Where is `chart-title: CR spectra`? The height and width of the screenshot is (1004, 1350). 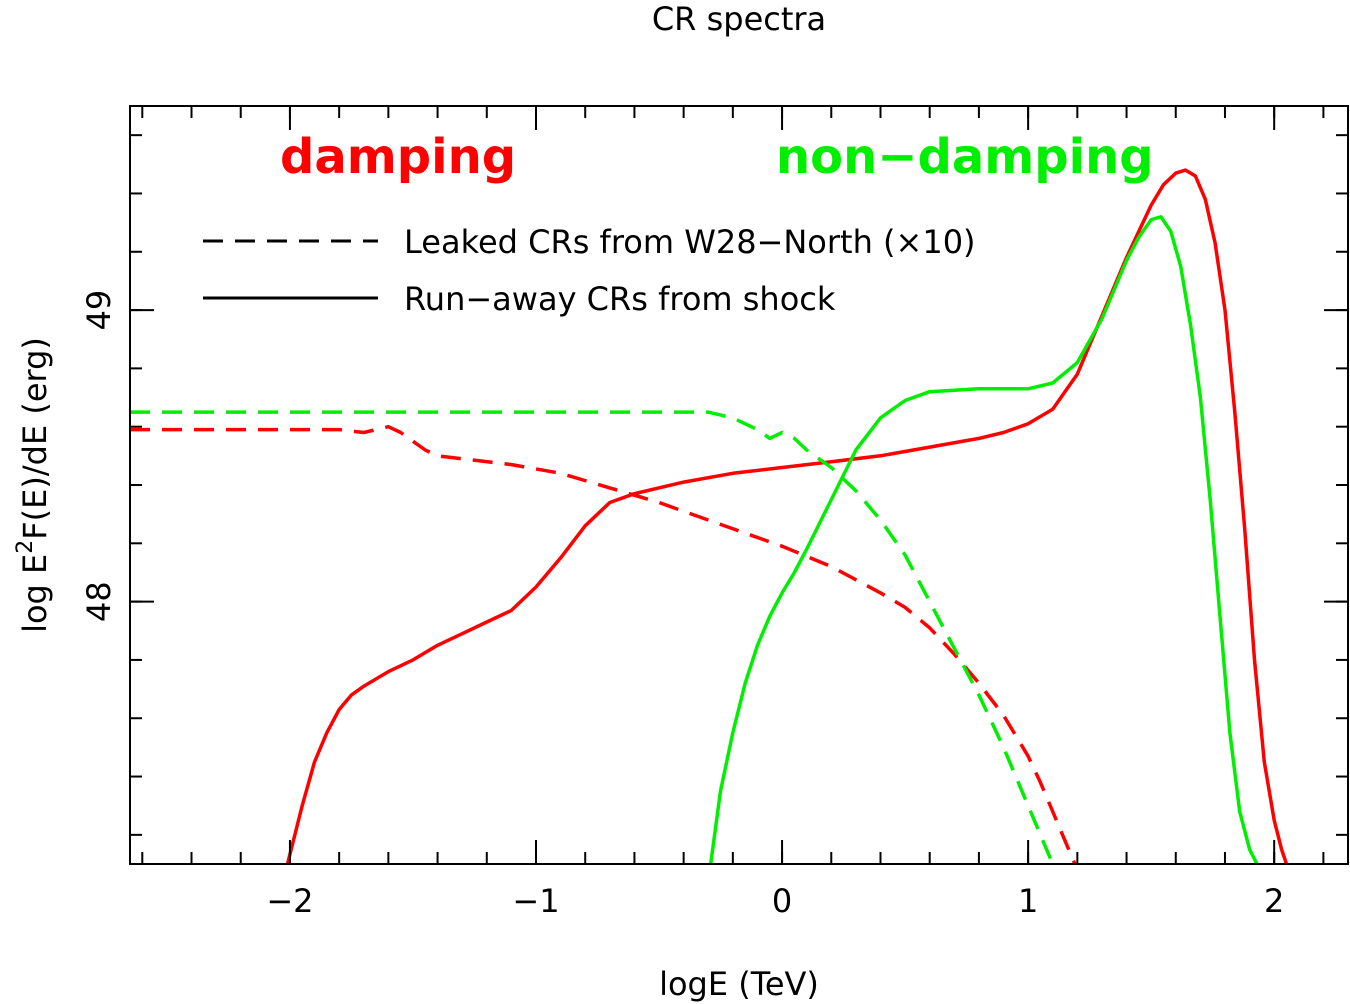 chart-title: CR spectra is located at coordinates (739, 19).